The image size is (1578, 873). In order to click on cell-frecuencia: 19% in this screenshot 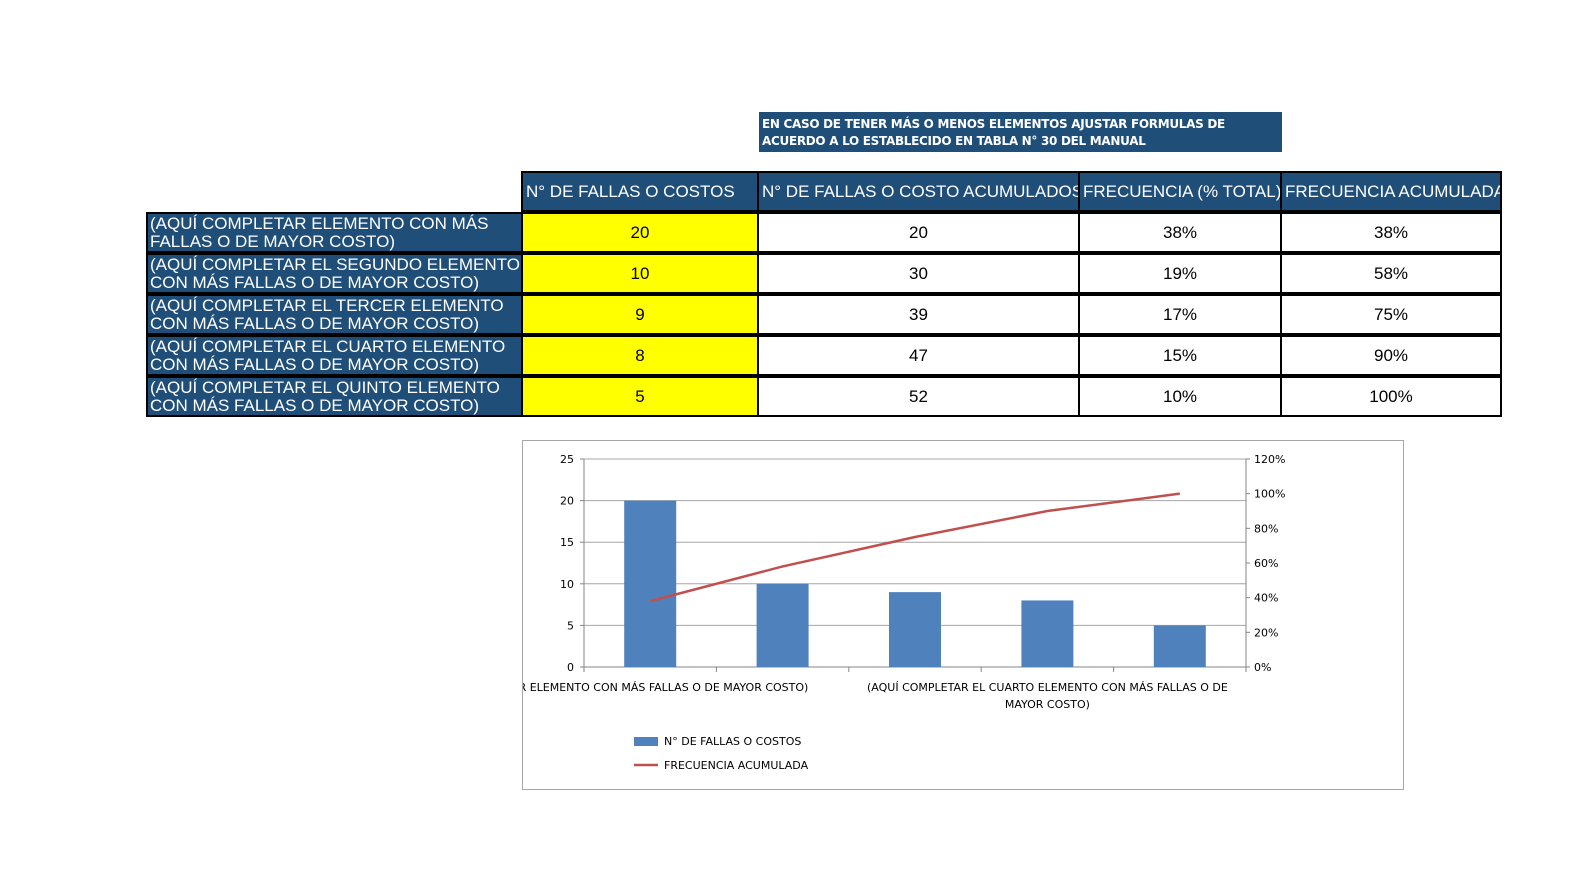, I will do `click(1180, 273)`.